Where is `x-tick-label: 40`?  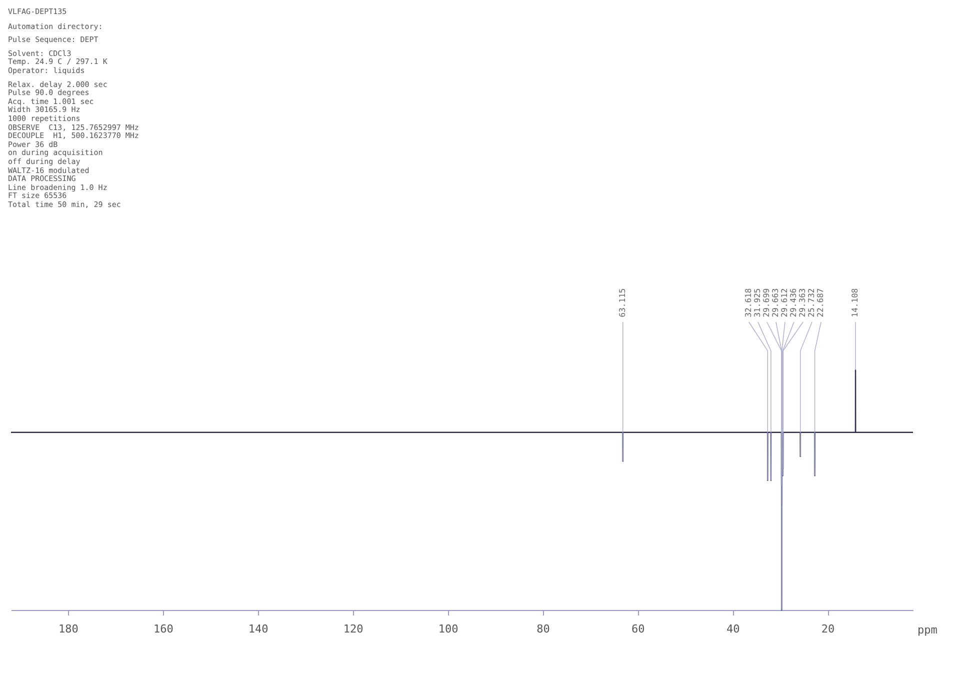
x-tick-label: 40 is located at coordinates (733, 629).